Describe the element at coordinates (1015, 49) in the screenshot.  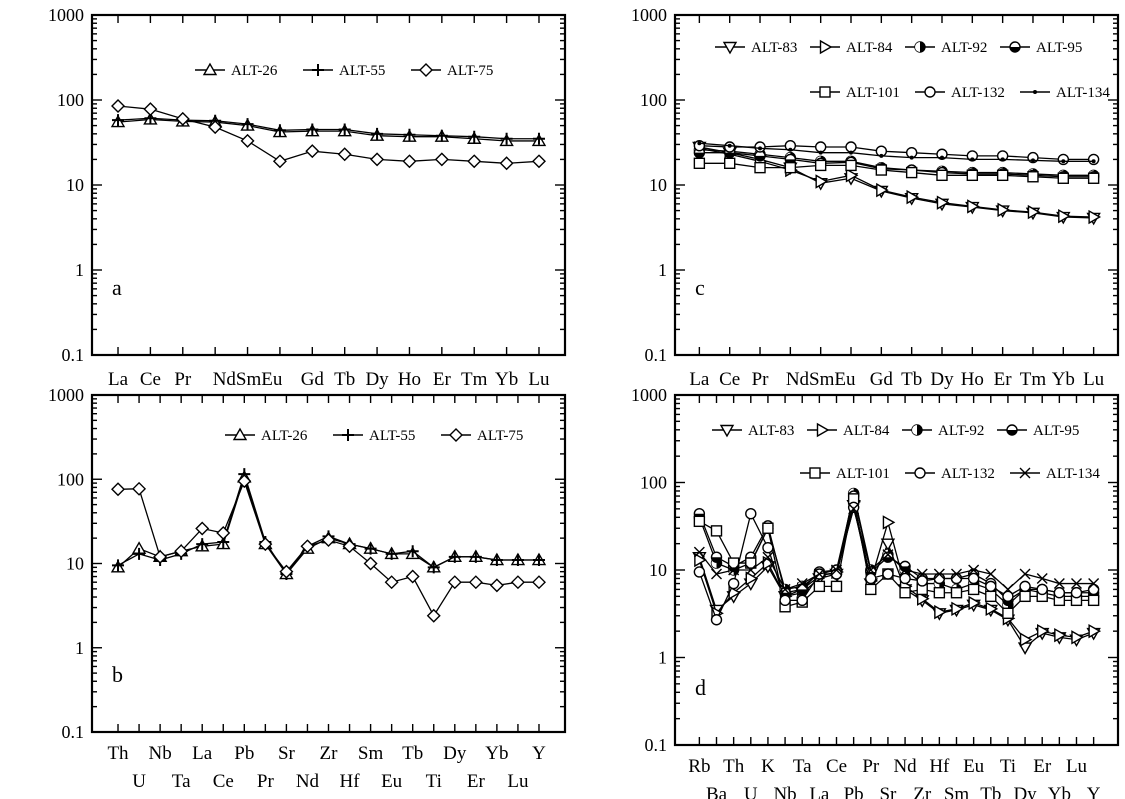
I see `legend-marker-half` at that location.